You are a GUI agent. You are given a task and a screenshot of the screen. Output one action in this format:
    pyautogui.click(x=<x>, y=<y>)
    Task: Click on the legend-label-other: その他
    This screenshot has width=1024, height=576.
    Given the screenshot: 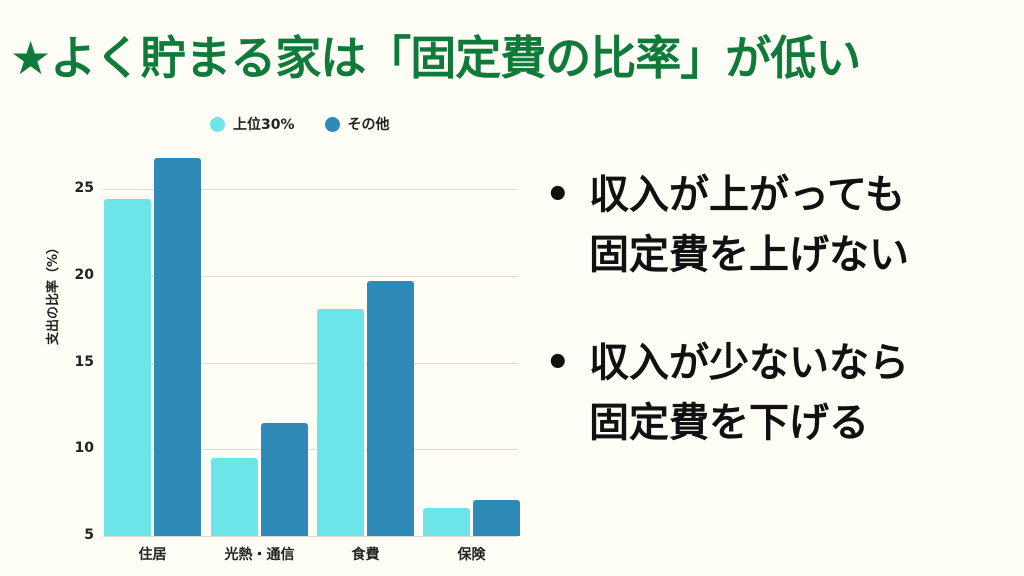 What is the action you would take?
    pyautogui.click(x=368, y=125)
    